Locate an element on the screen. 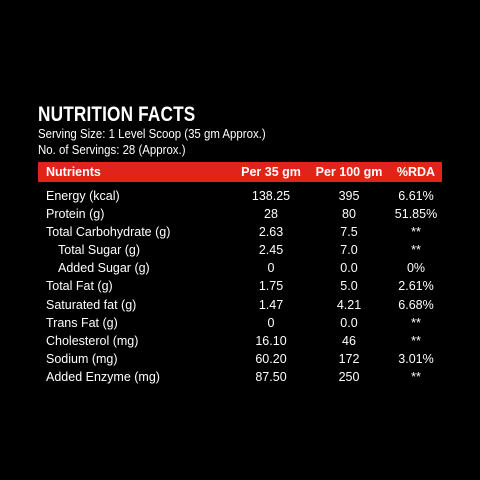 Image resolution: width=480 pixels, height=480 pixels. header-nutrients: Nutrients is located at coordinates (73, 172).